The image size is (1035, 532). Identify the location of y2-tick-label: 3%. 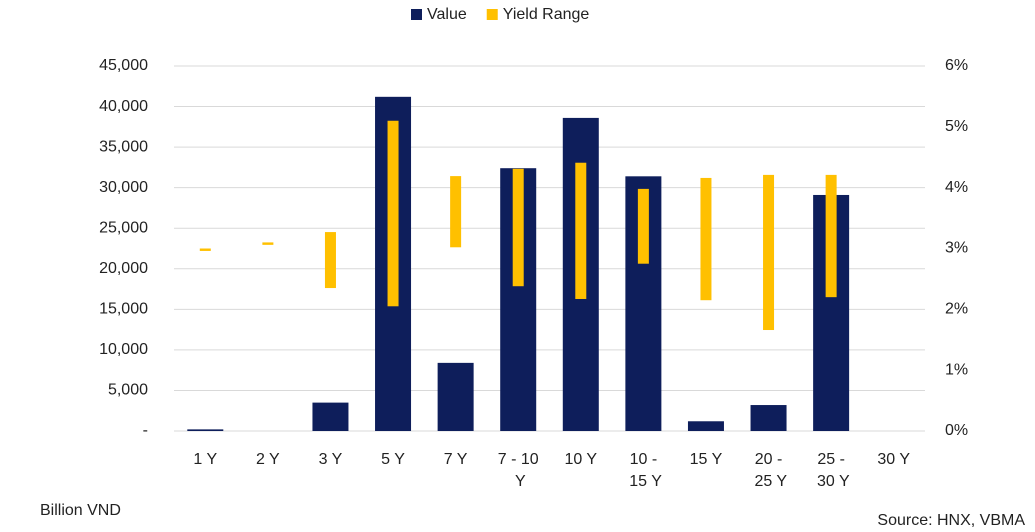
(956, 248).